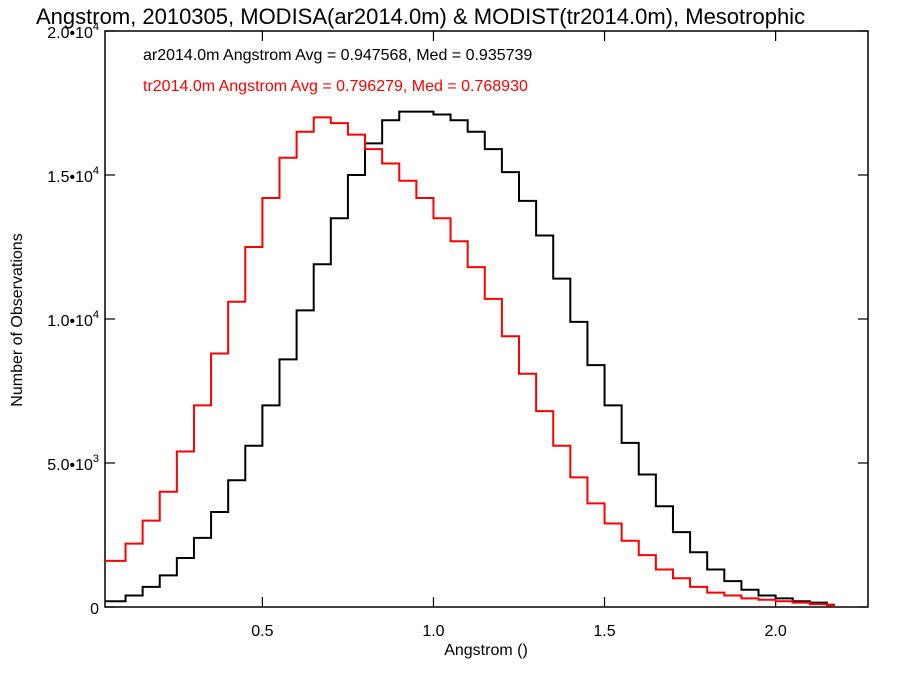 The height and width of the screenshot is (675, 900). I want to click on y-tick-label: 0, so click(94, 609).